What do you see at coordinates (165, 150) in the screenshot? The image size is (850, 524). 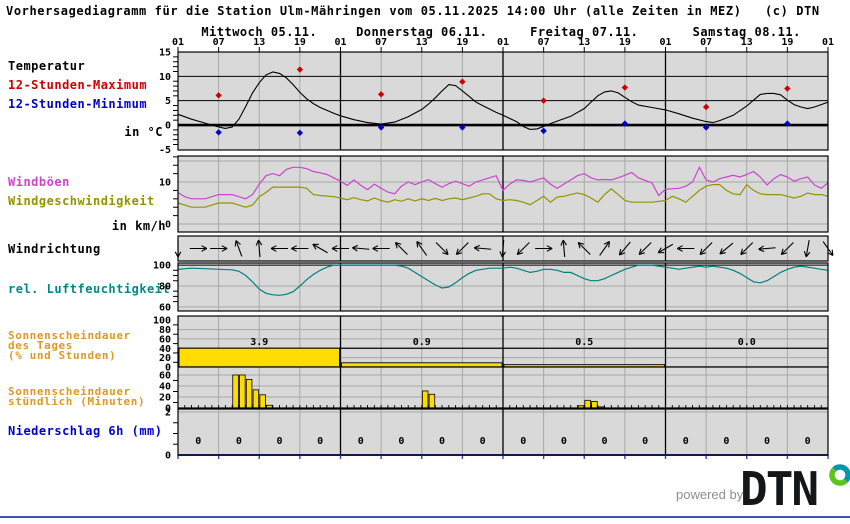 I see `svg-text: -5` at bounding box center [165, 150].